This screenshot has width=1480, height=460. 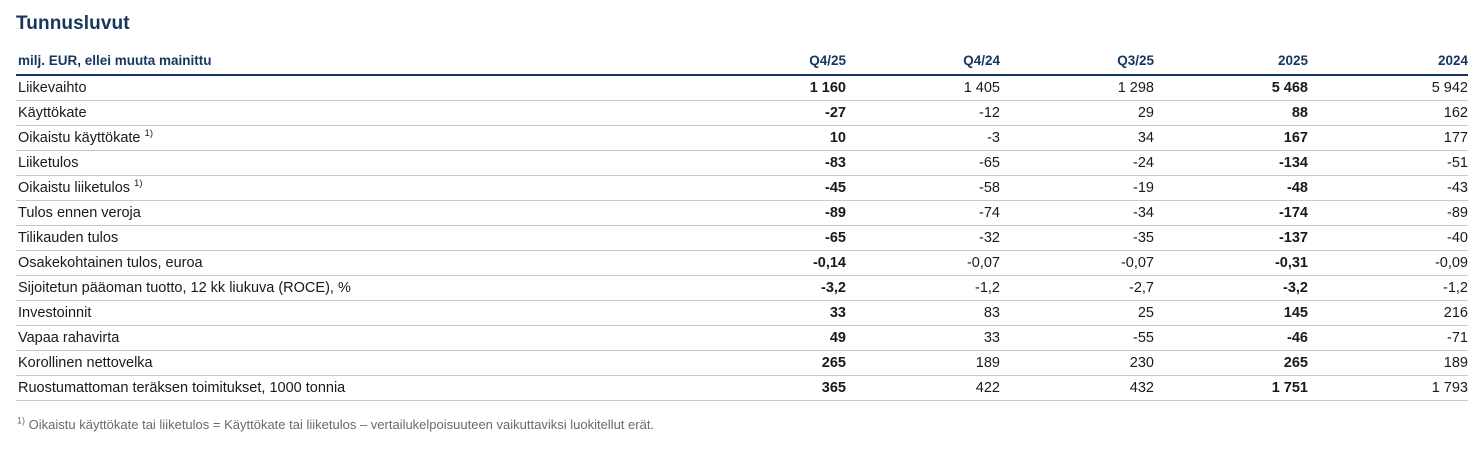 I want to click on cell-value: 29, so click(x=1077, y=113).